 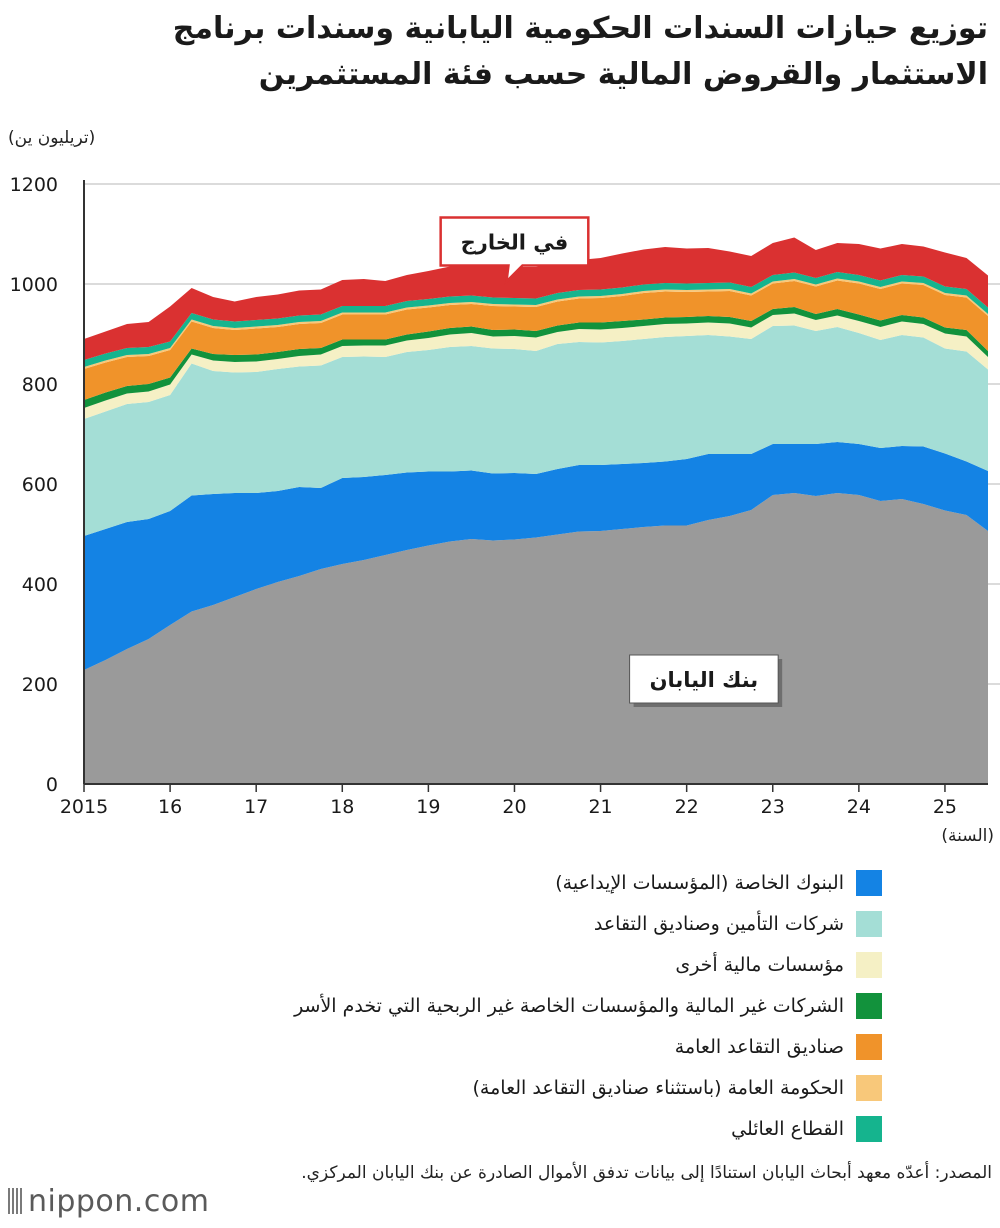 I want to click on logo-mark-icon, so click(x=15, y=1201).